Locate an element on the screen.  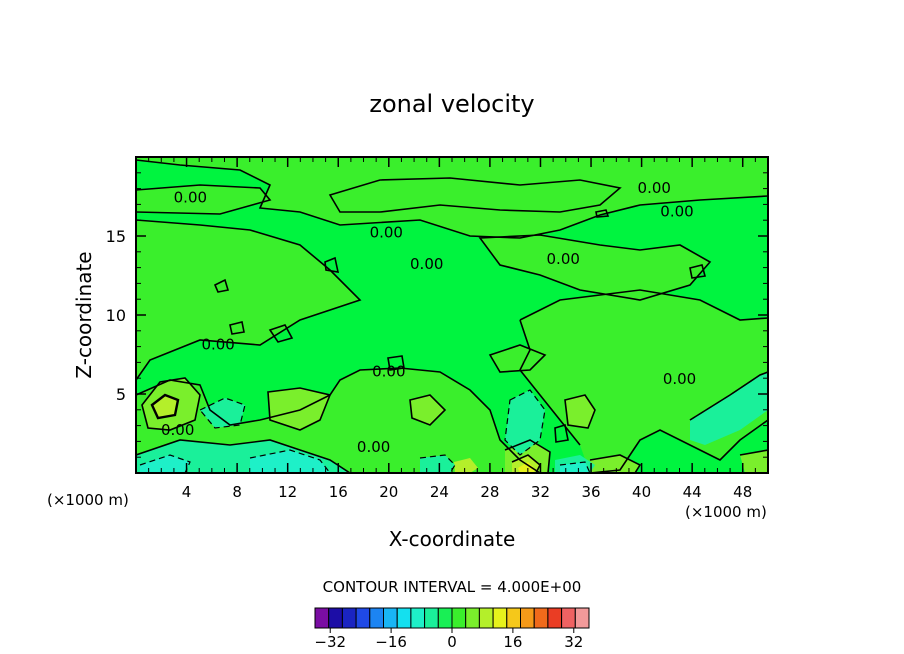
x-tick-label: 28 is located at coordinates (489, 492).